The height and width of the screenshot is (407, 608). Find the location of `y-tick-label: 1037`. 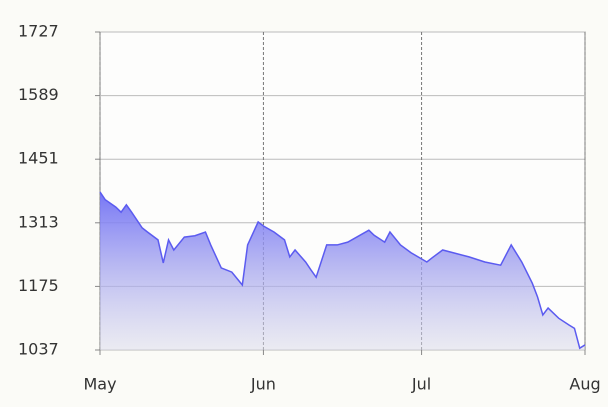

y-tick-label: 1037 is located at coordinates (38, 349).